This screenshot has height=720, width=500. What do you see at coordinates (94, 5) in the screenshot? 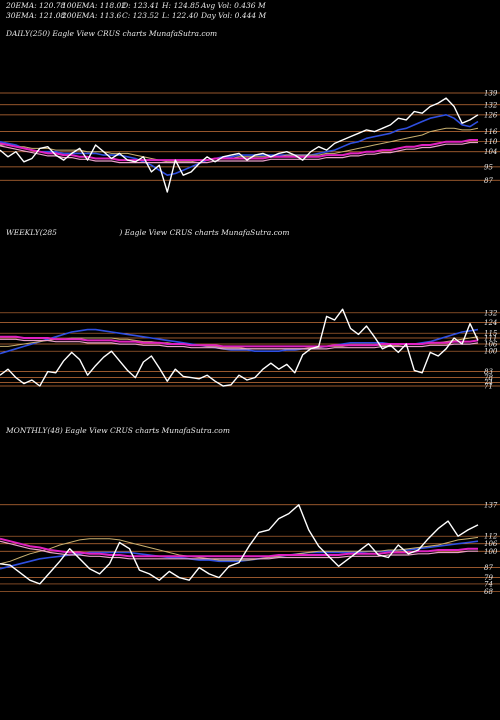
I see `ema100-stat: 100EMA: 118.02` at bounding box center [94, 5].